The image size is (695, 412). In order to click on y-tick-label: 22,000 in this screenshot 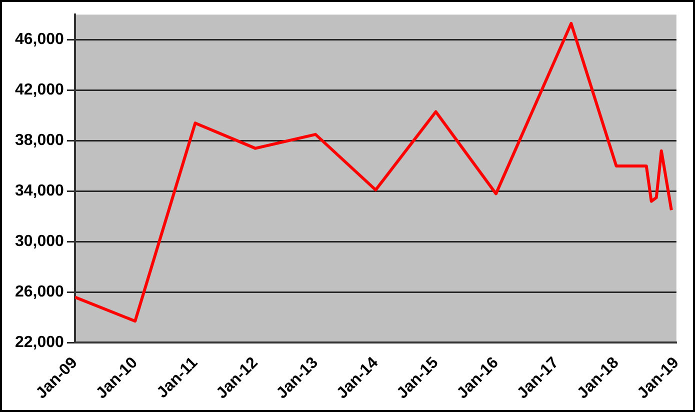, I will do `click(39, 342)`.